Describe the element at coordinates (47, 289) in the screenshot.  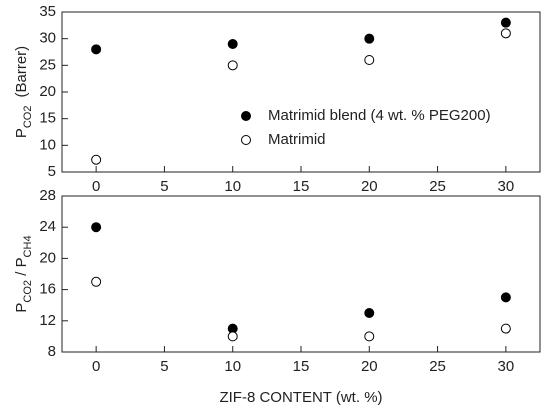
I see `y-tick-label: 16` at that location.